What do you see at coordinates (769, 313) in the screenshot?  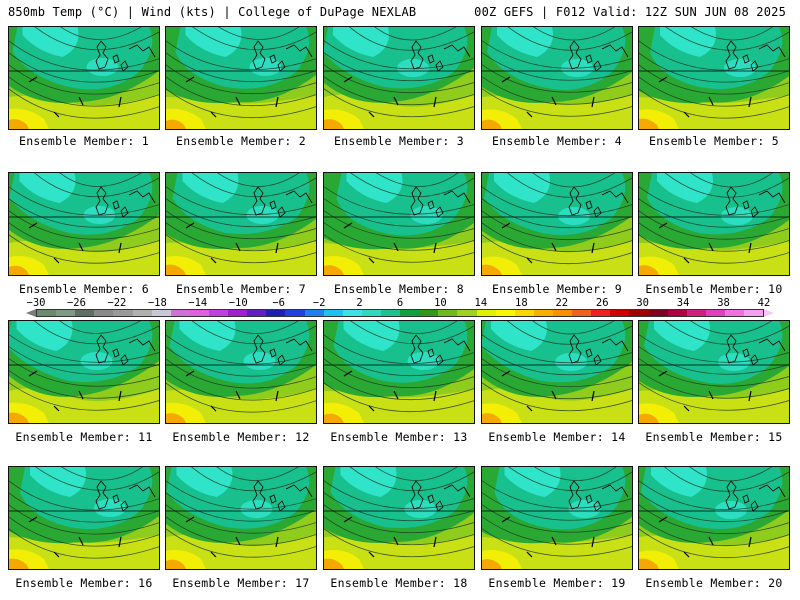 I see `colorbar-high-arrow` at bounding box center [769, 313].